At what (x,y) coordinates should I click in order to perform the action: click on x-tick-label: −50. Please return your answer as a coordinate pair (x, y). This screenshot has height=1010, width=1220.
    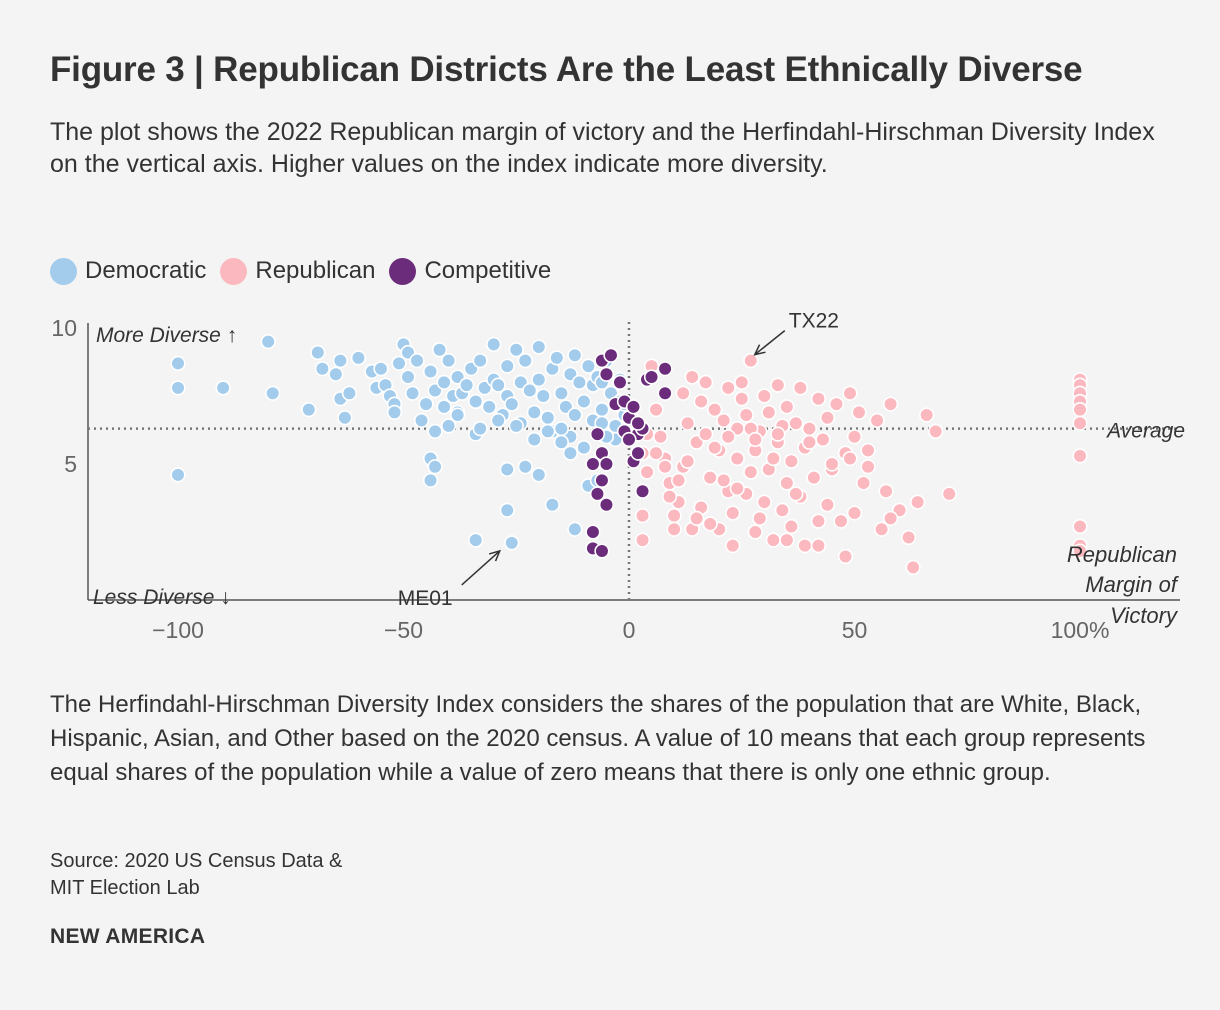
    Looking at the image, I should click on (403, 630).